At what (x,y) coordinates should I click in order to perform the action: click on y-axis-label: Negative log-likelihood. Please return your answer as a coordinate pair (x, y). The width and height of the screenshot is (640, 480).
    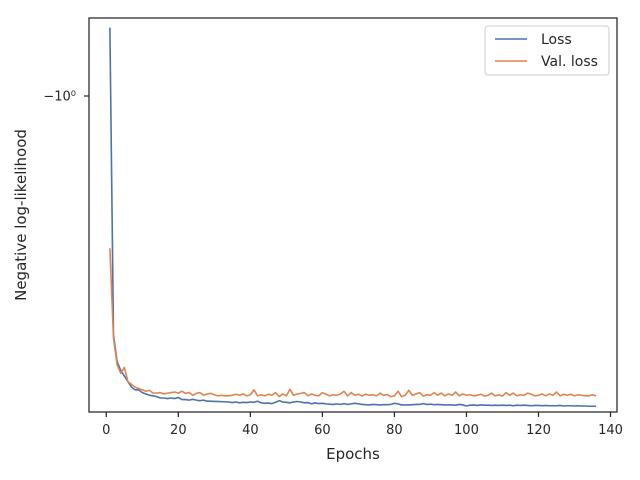
    Looking at the image, I should click on (21, 215).